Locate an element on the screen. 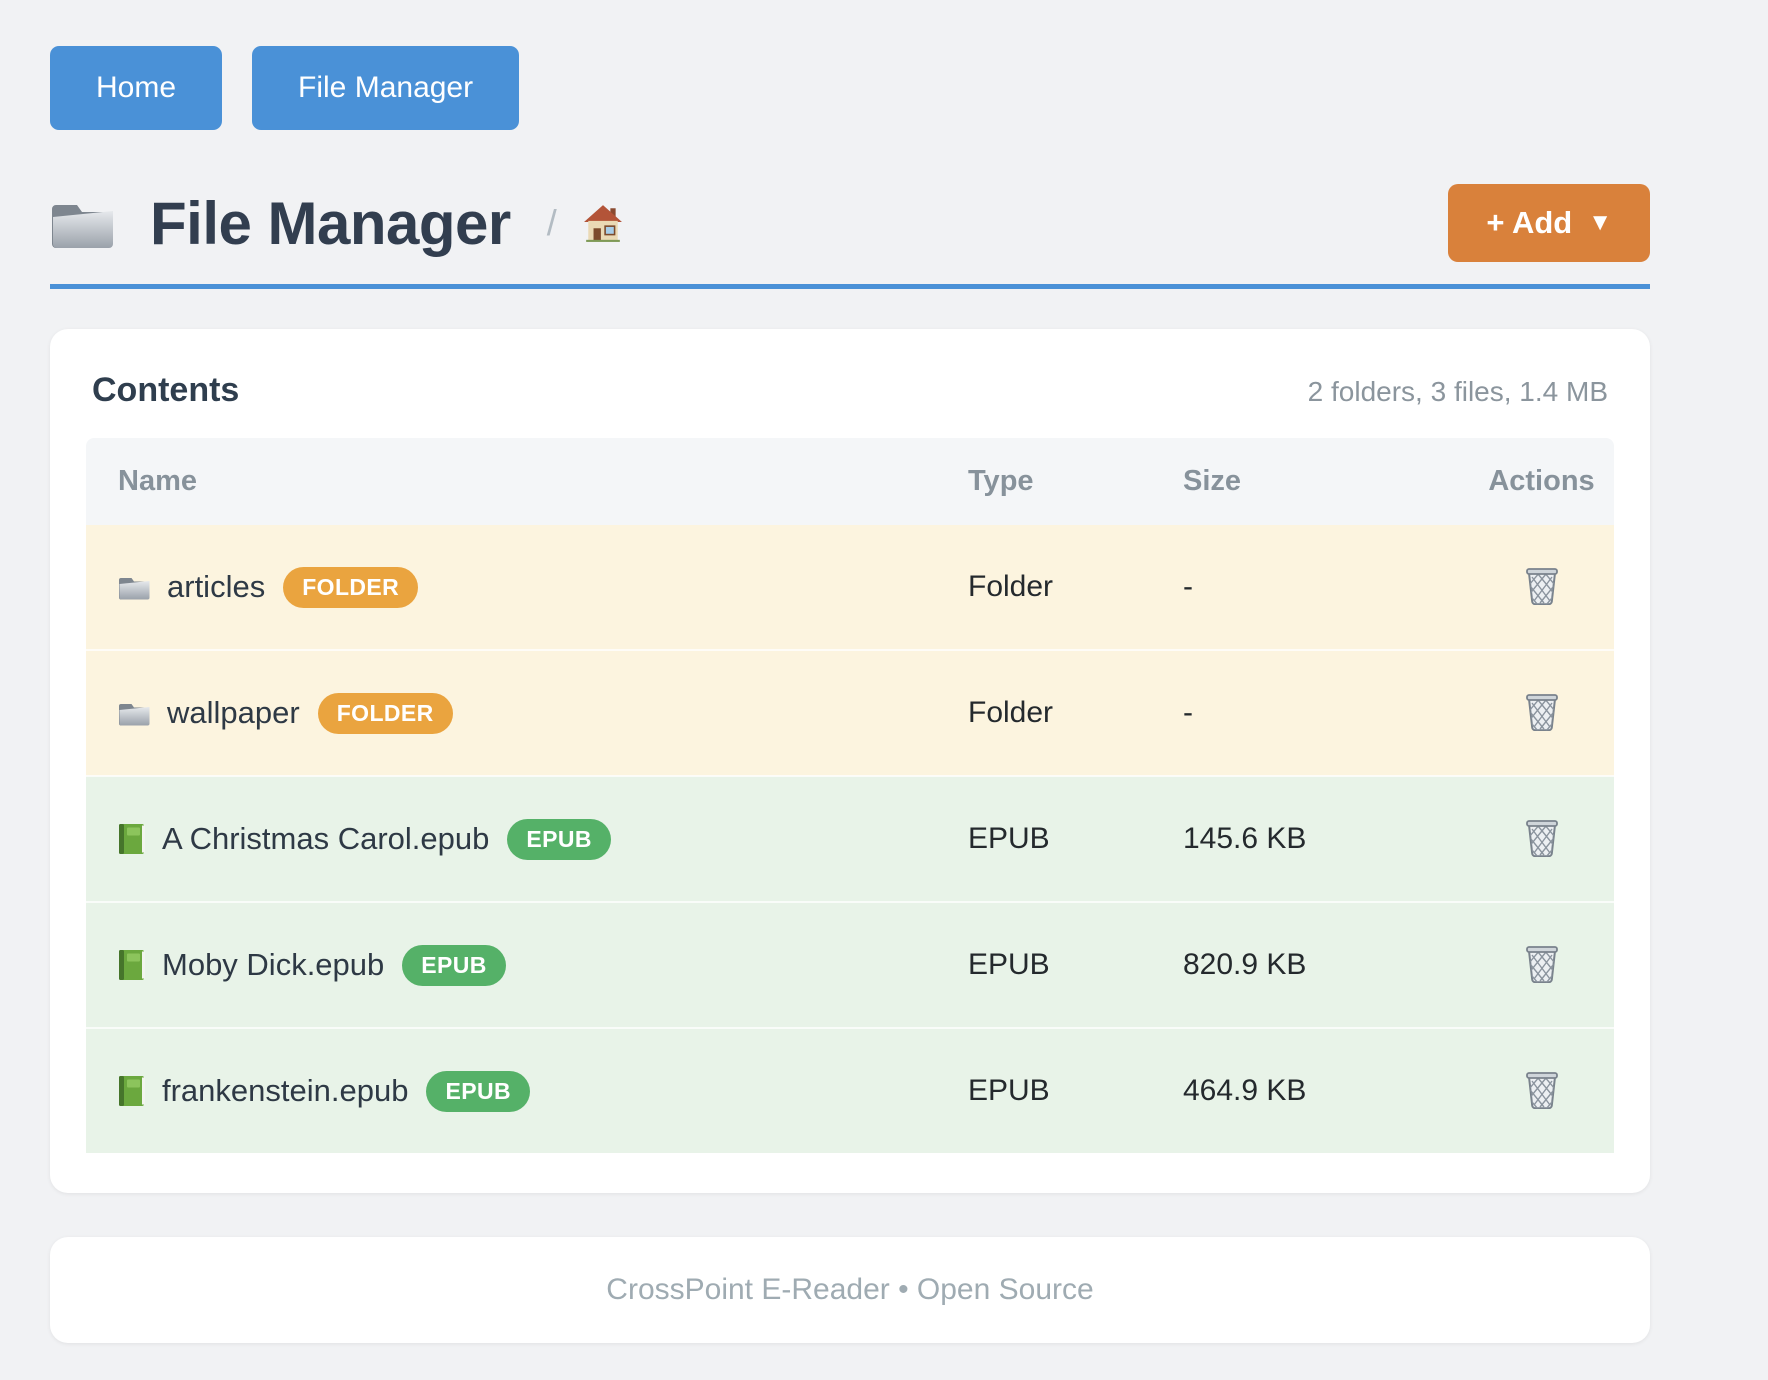 This screenshot has width=1768, height=1380. file-size: 464.9 KB is located at coordinates (1326, 1090).